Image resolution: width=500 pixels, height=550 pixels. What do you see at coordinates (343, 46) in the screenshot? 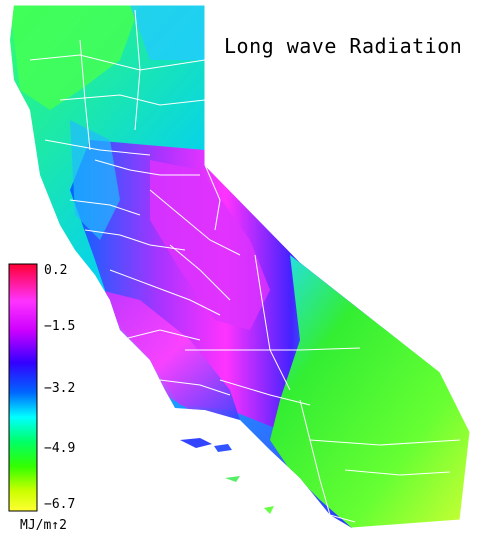
I see `map-title: Long wave Radiation` at bounding box center [343, 46].